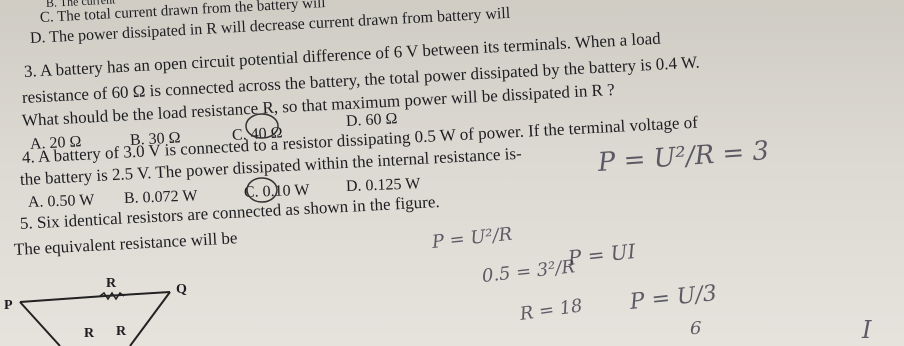  I want to click on handwriting: 6, so click(696, 328).